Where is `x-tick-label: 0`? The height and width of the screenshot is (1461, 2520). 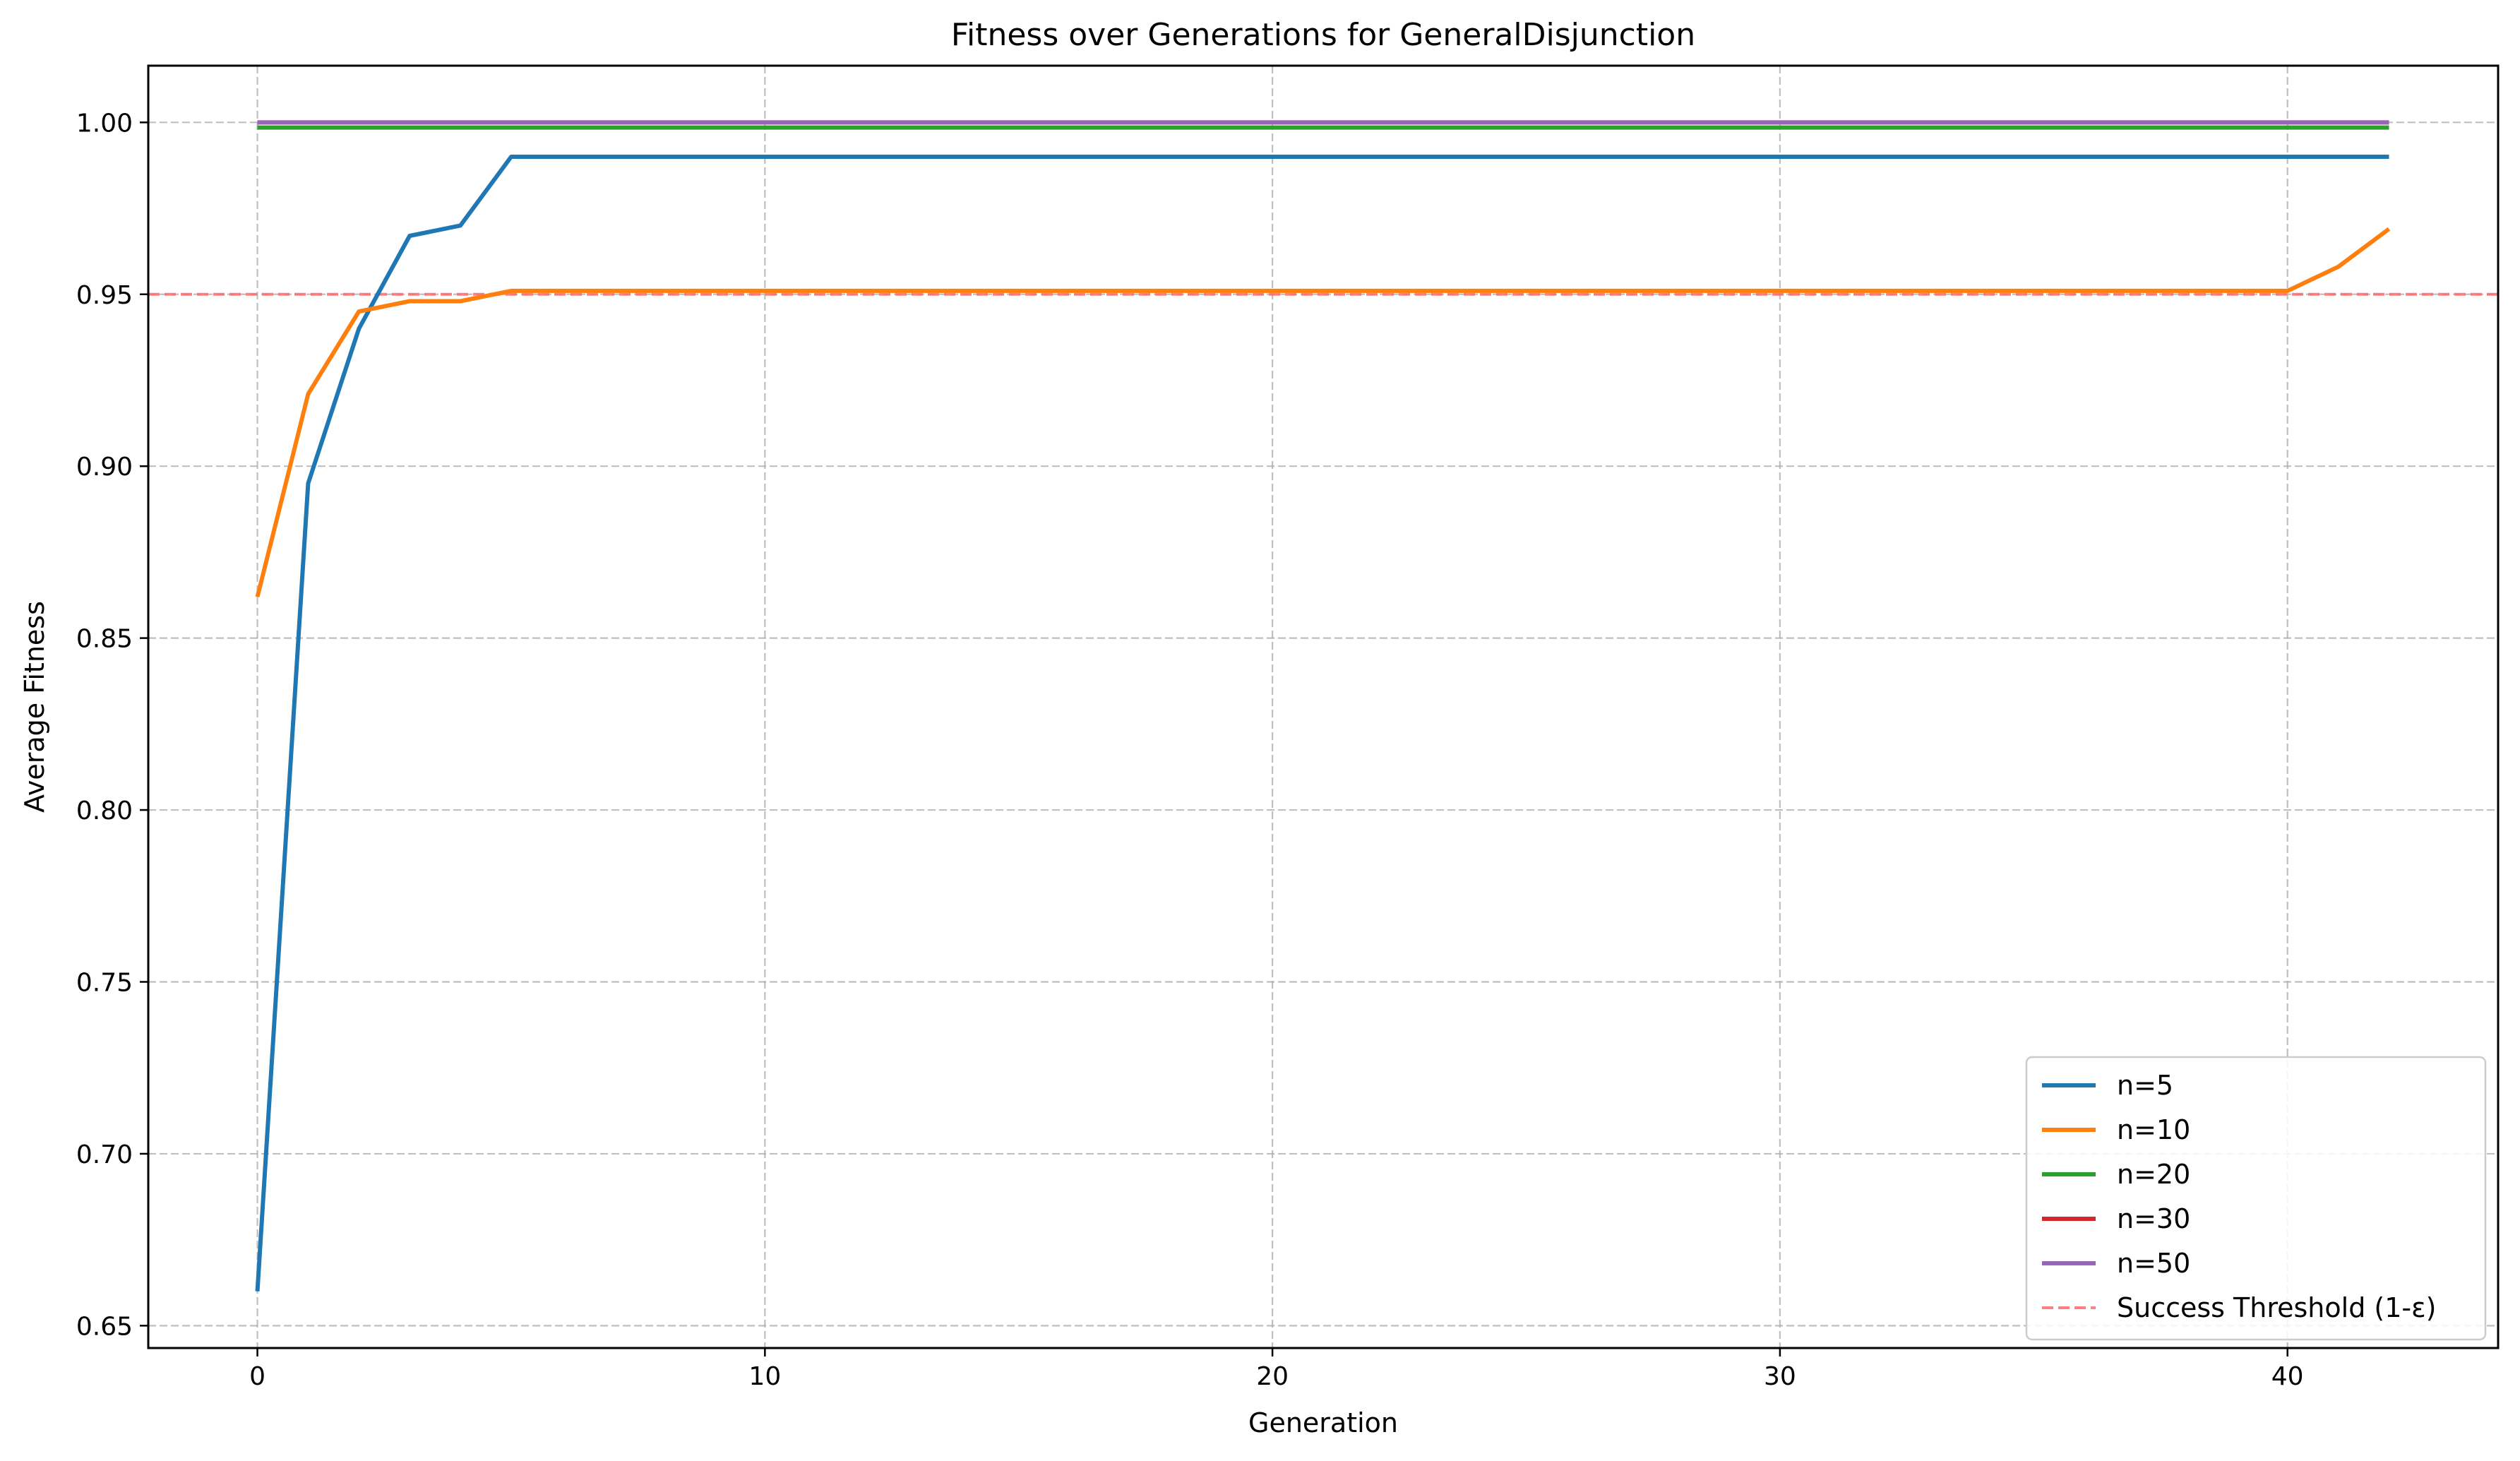 x-tick-label: 0 is located at coordinates (257, 1376).